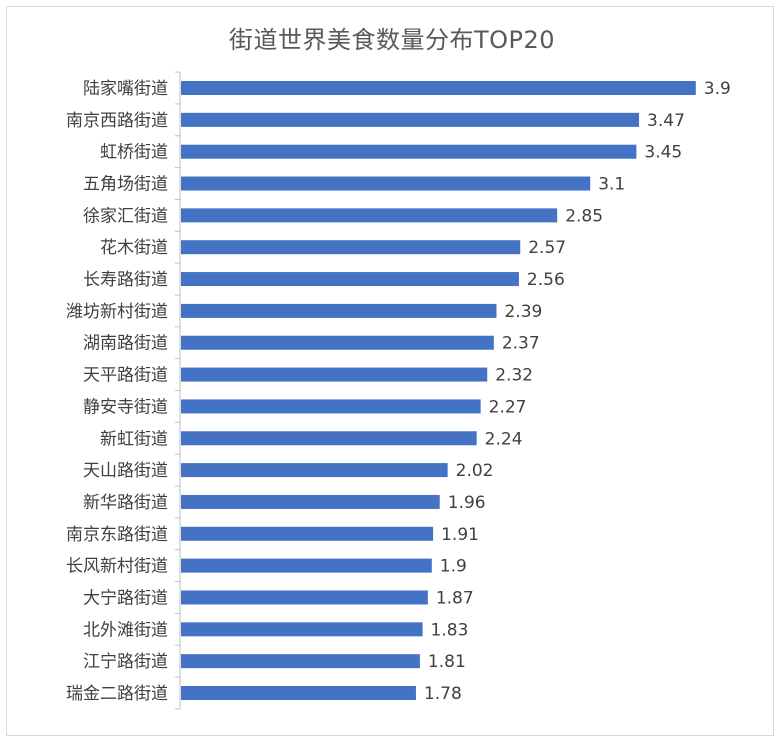 This screenshot has width=784, height=744. I want to click on data-label: 1.9, so click(453, 567).